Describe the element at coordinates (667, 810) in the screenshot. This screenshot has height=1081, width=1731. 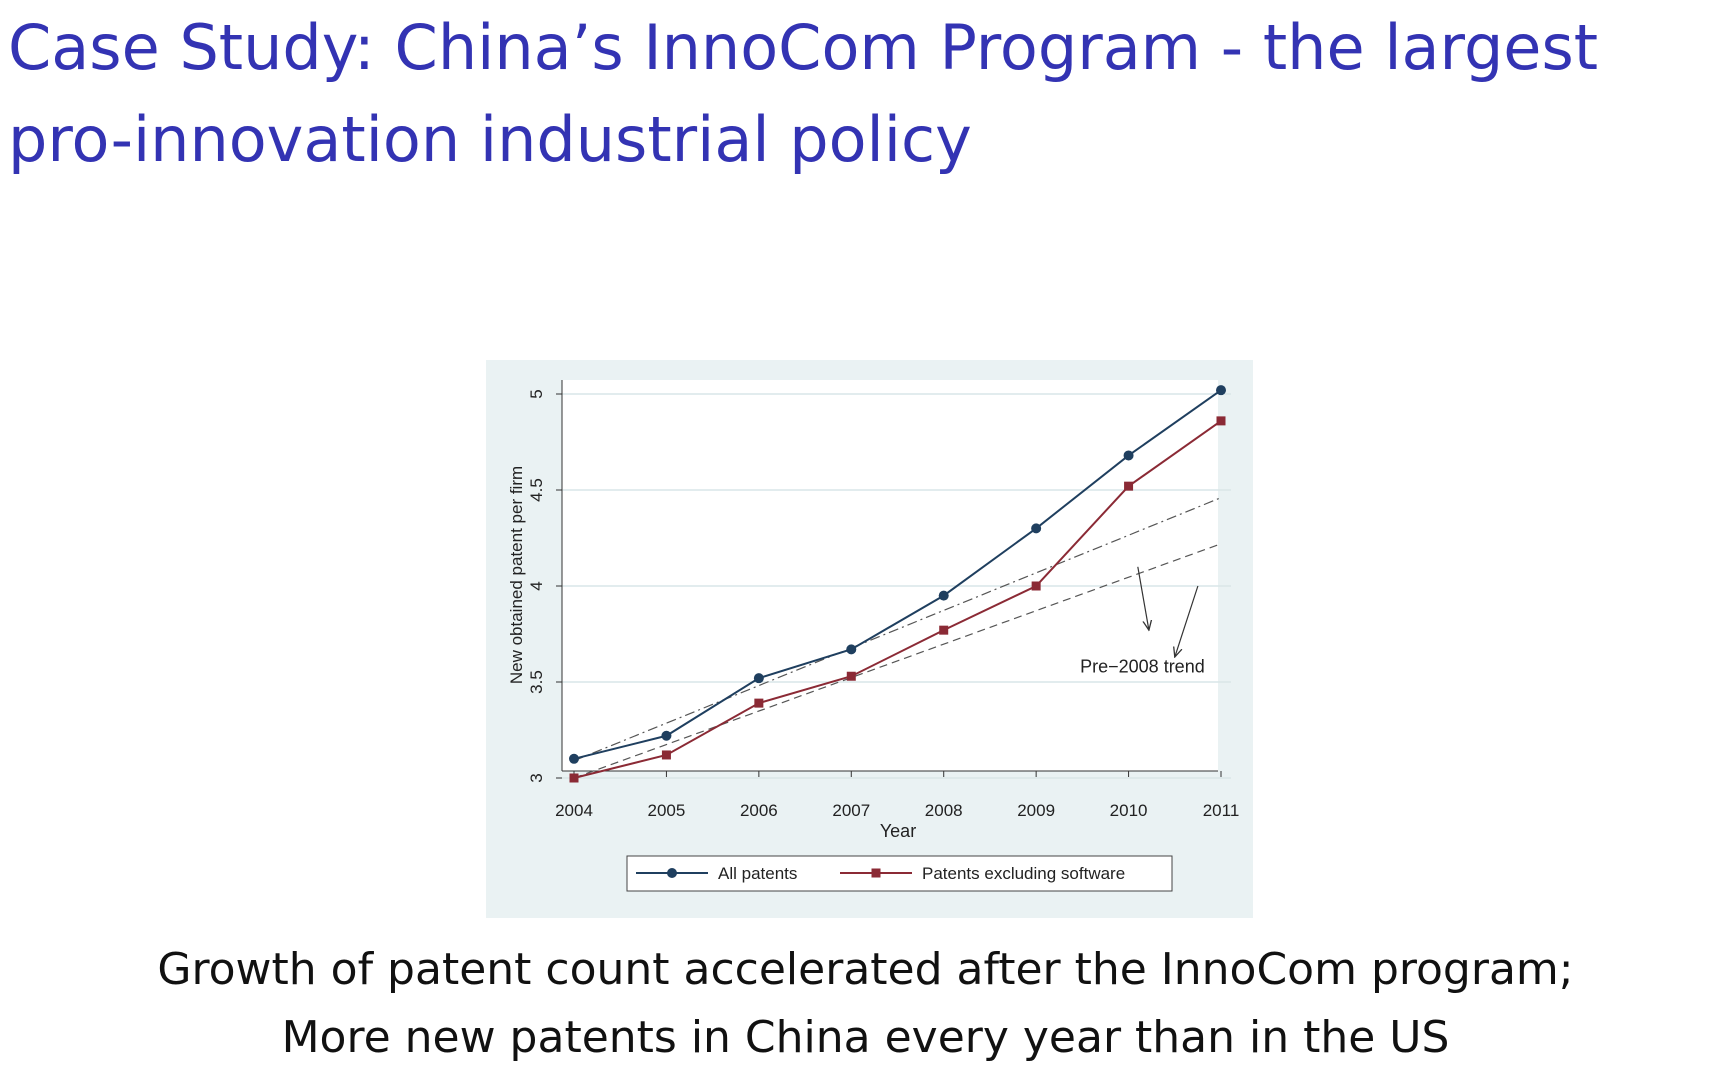
I see `x-tick-label: 2005` at that location.